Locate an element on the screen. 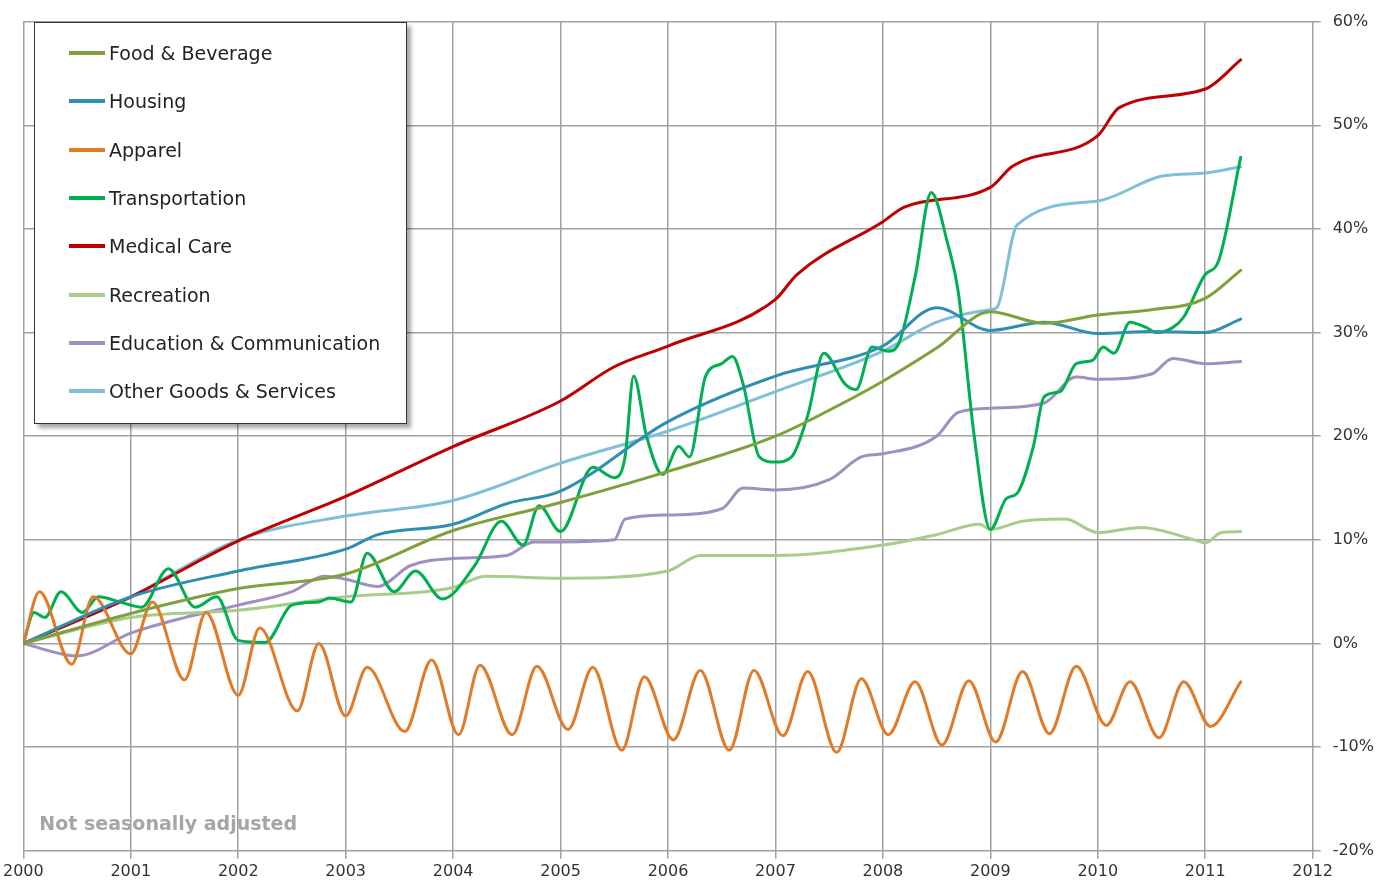  x-tick-label: 2000 is located at coordinates (23, 870).